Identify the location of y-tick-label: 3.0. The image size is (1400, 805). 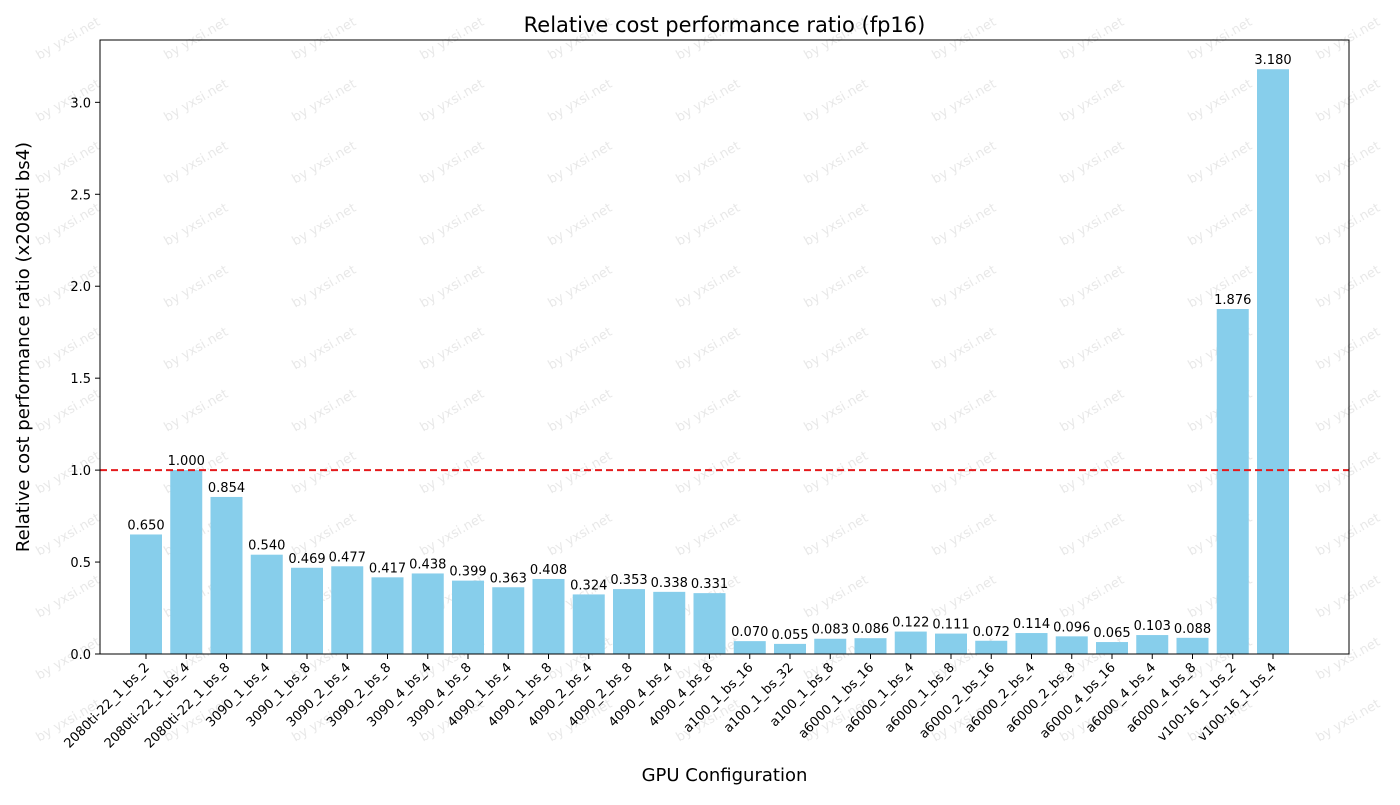
(80, 103).